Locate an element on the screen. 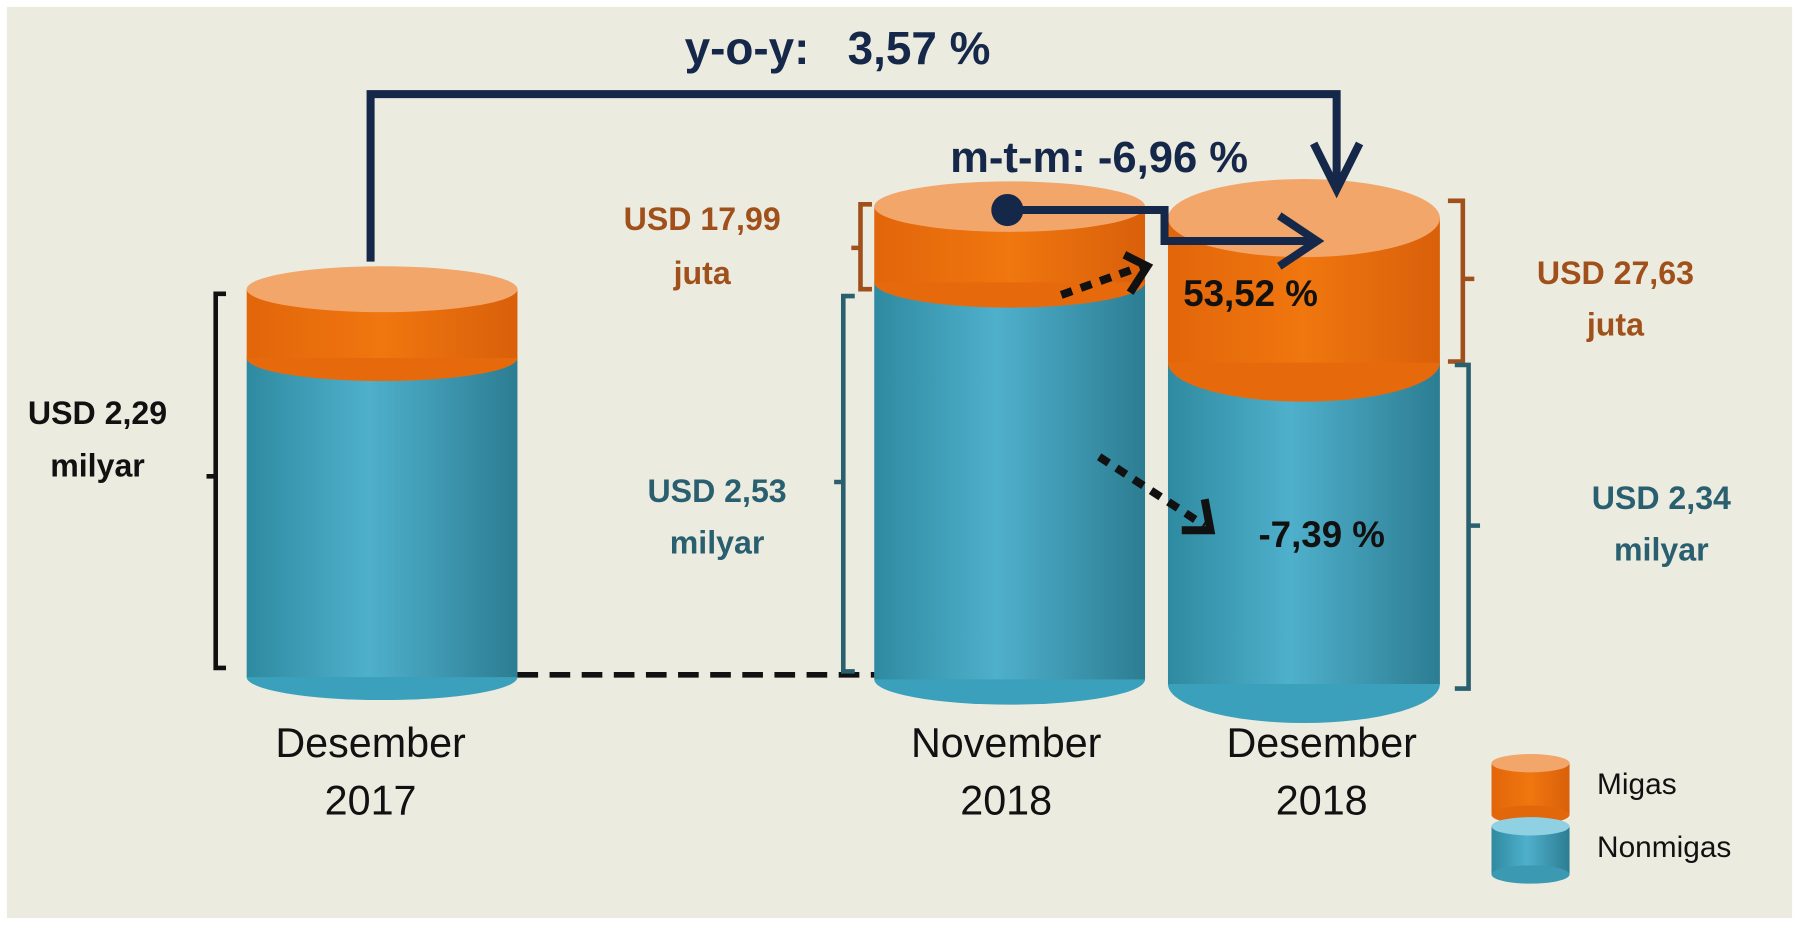 Image resolution: width=1799 pixels, height=925 pixels. migas-dotted is located at coordinates (1101, 280).